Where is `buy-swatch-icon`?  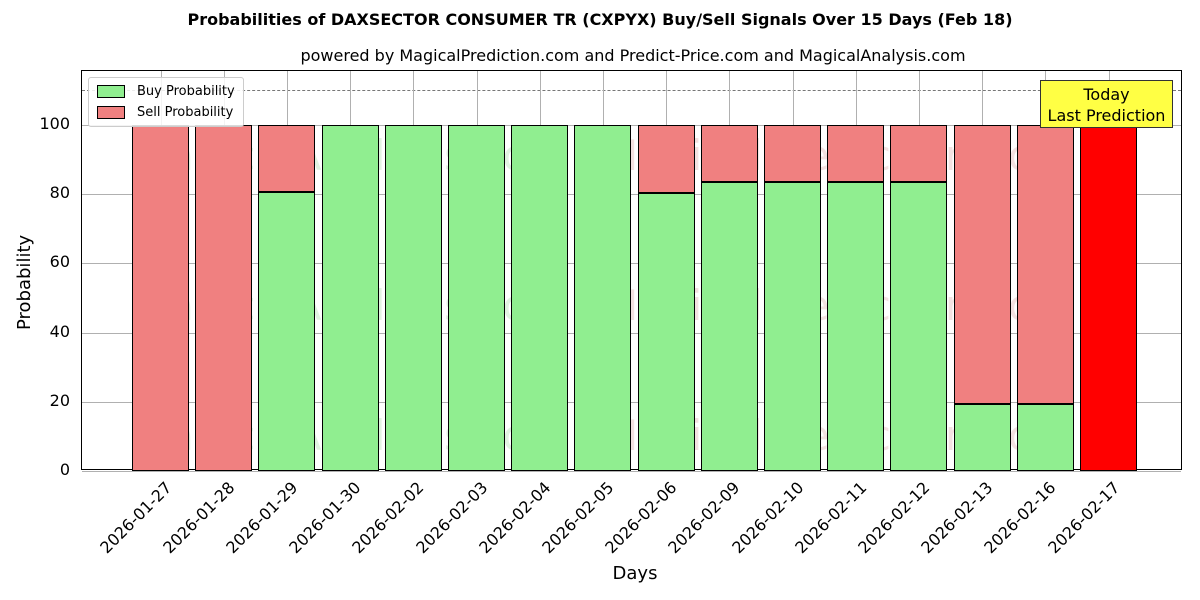
buy-swatch-icon is located at coordinates (111, 91).